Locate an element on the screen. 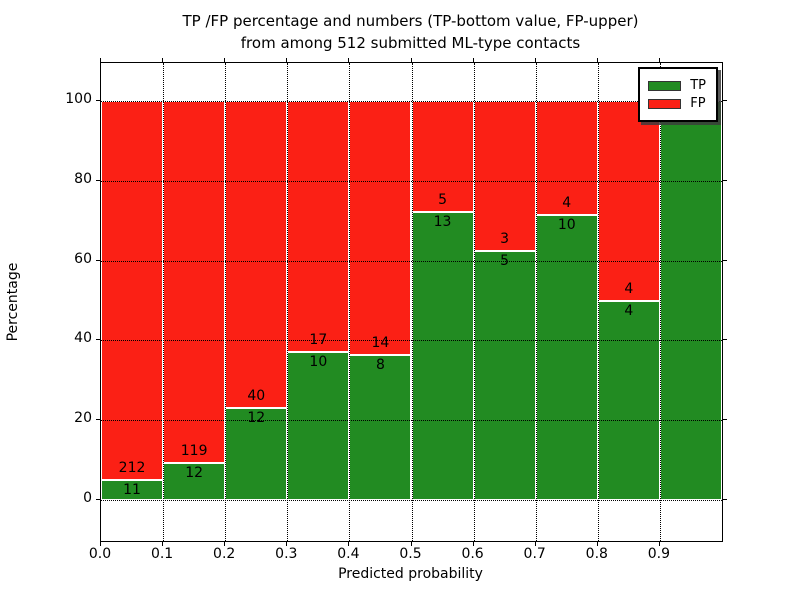  x-tick-label: 0.9 is located at coordinates (659, 554).